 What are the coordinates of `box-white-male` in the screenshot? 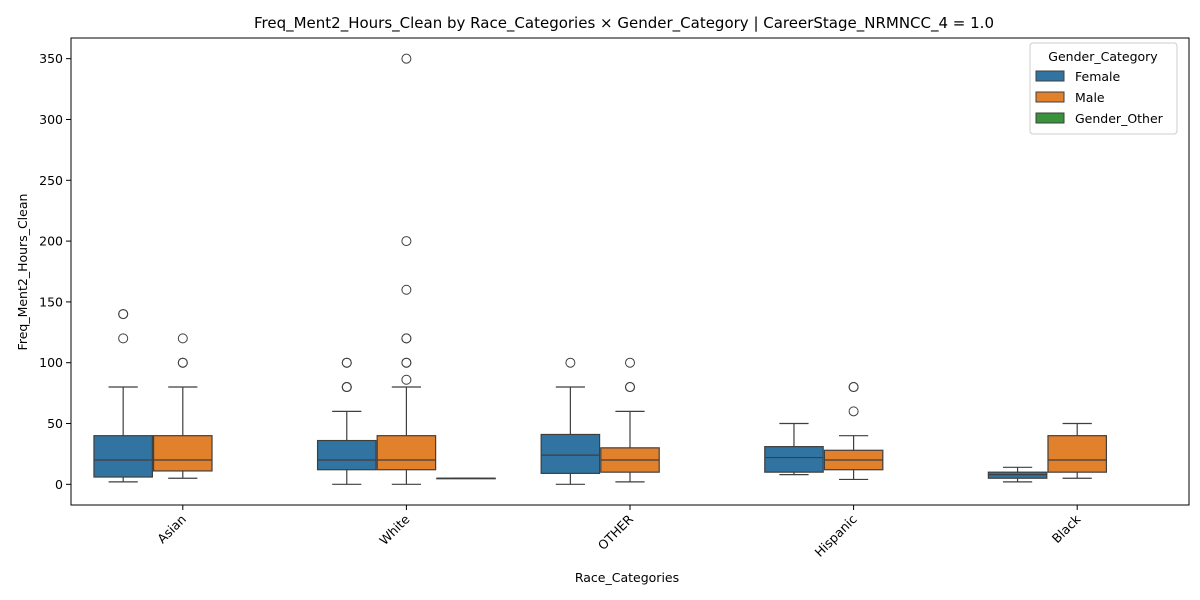 It's located at (406, 269).